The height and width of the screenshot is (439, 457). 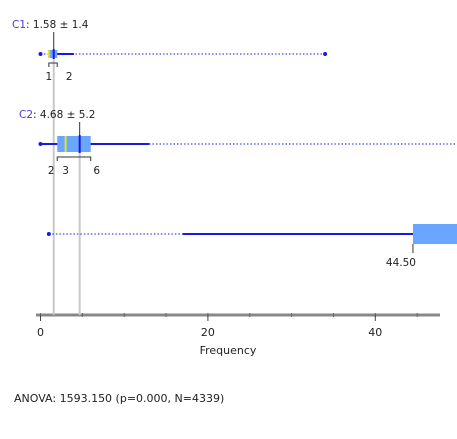 What do you see at coordinates (119, 398) in the screenshot?
I see `anova-summary: ANOVA: 1593.150 (p=0.000, N=4339)` at bounding box center [119, 398].